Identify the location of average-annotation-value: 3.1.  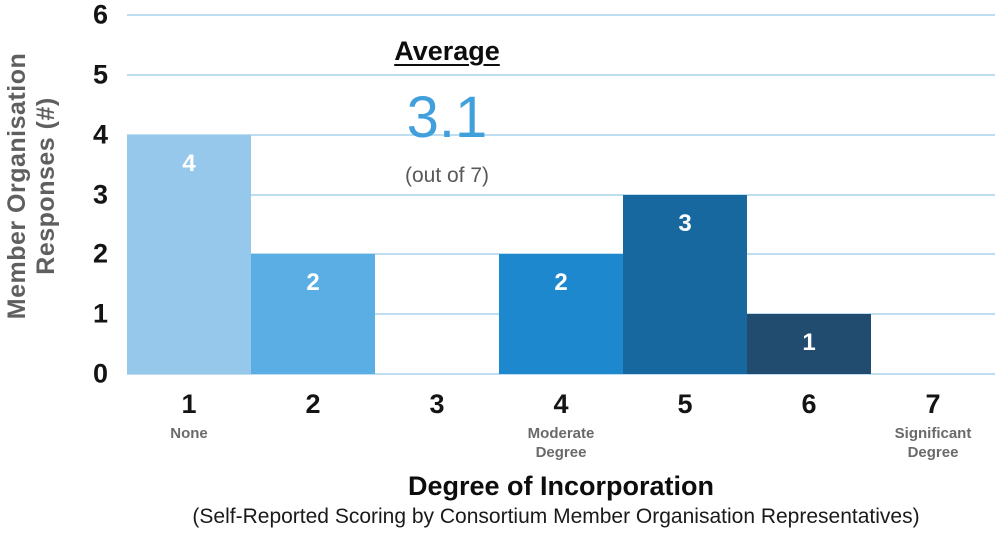
(447, 117).